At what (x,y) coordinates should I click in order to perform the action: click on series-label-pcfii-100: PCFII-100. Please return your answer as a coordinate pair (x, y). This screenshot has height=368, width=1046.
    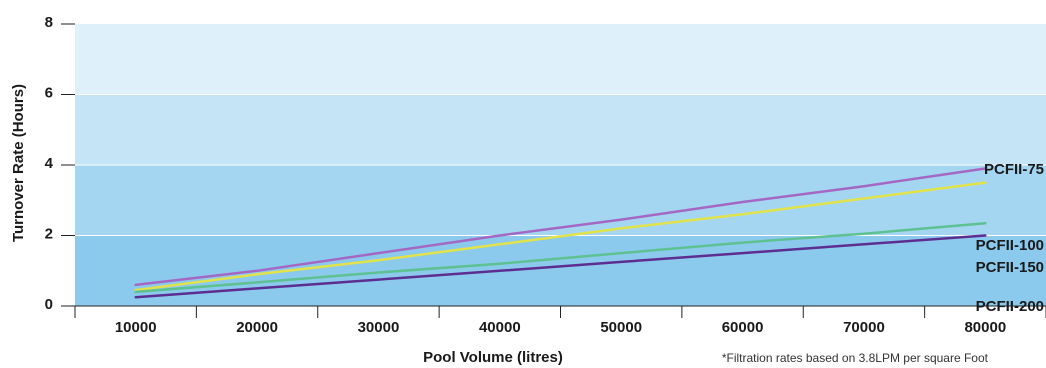
    Looking at the image, I should click on (1010, 245).